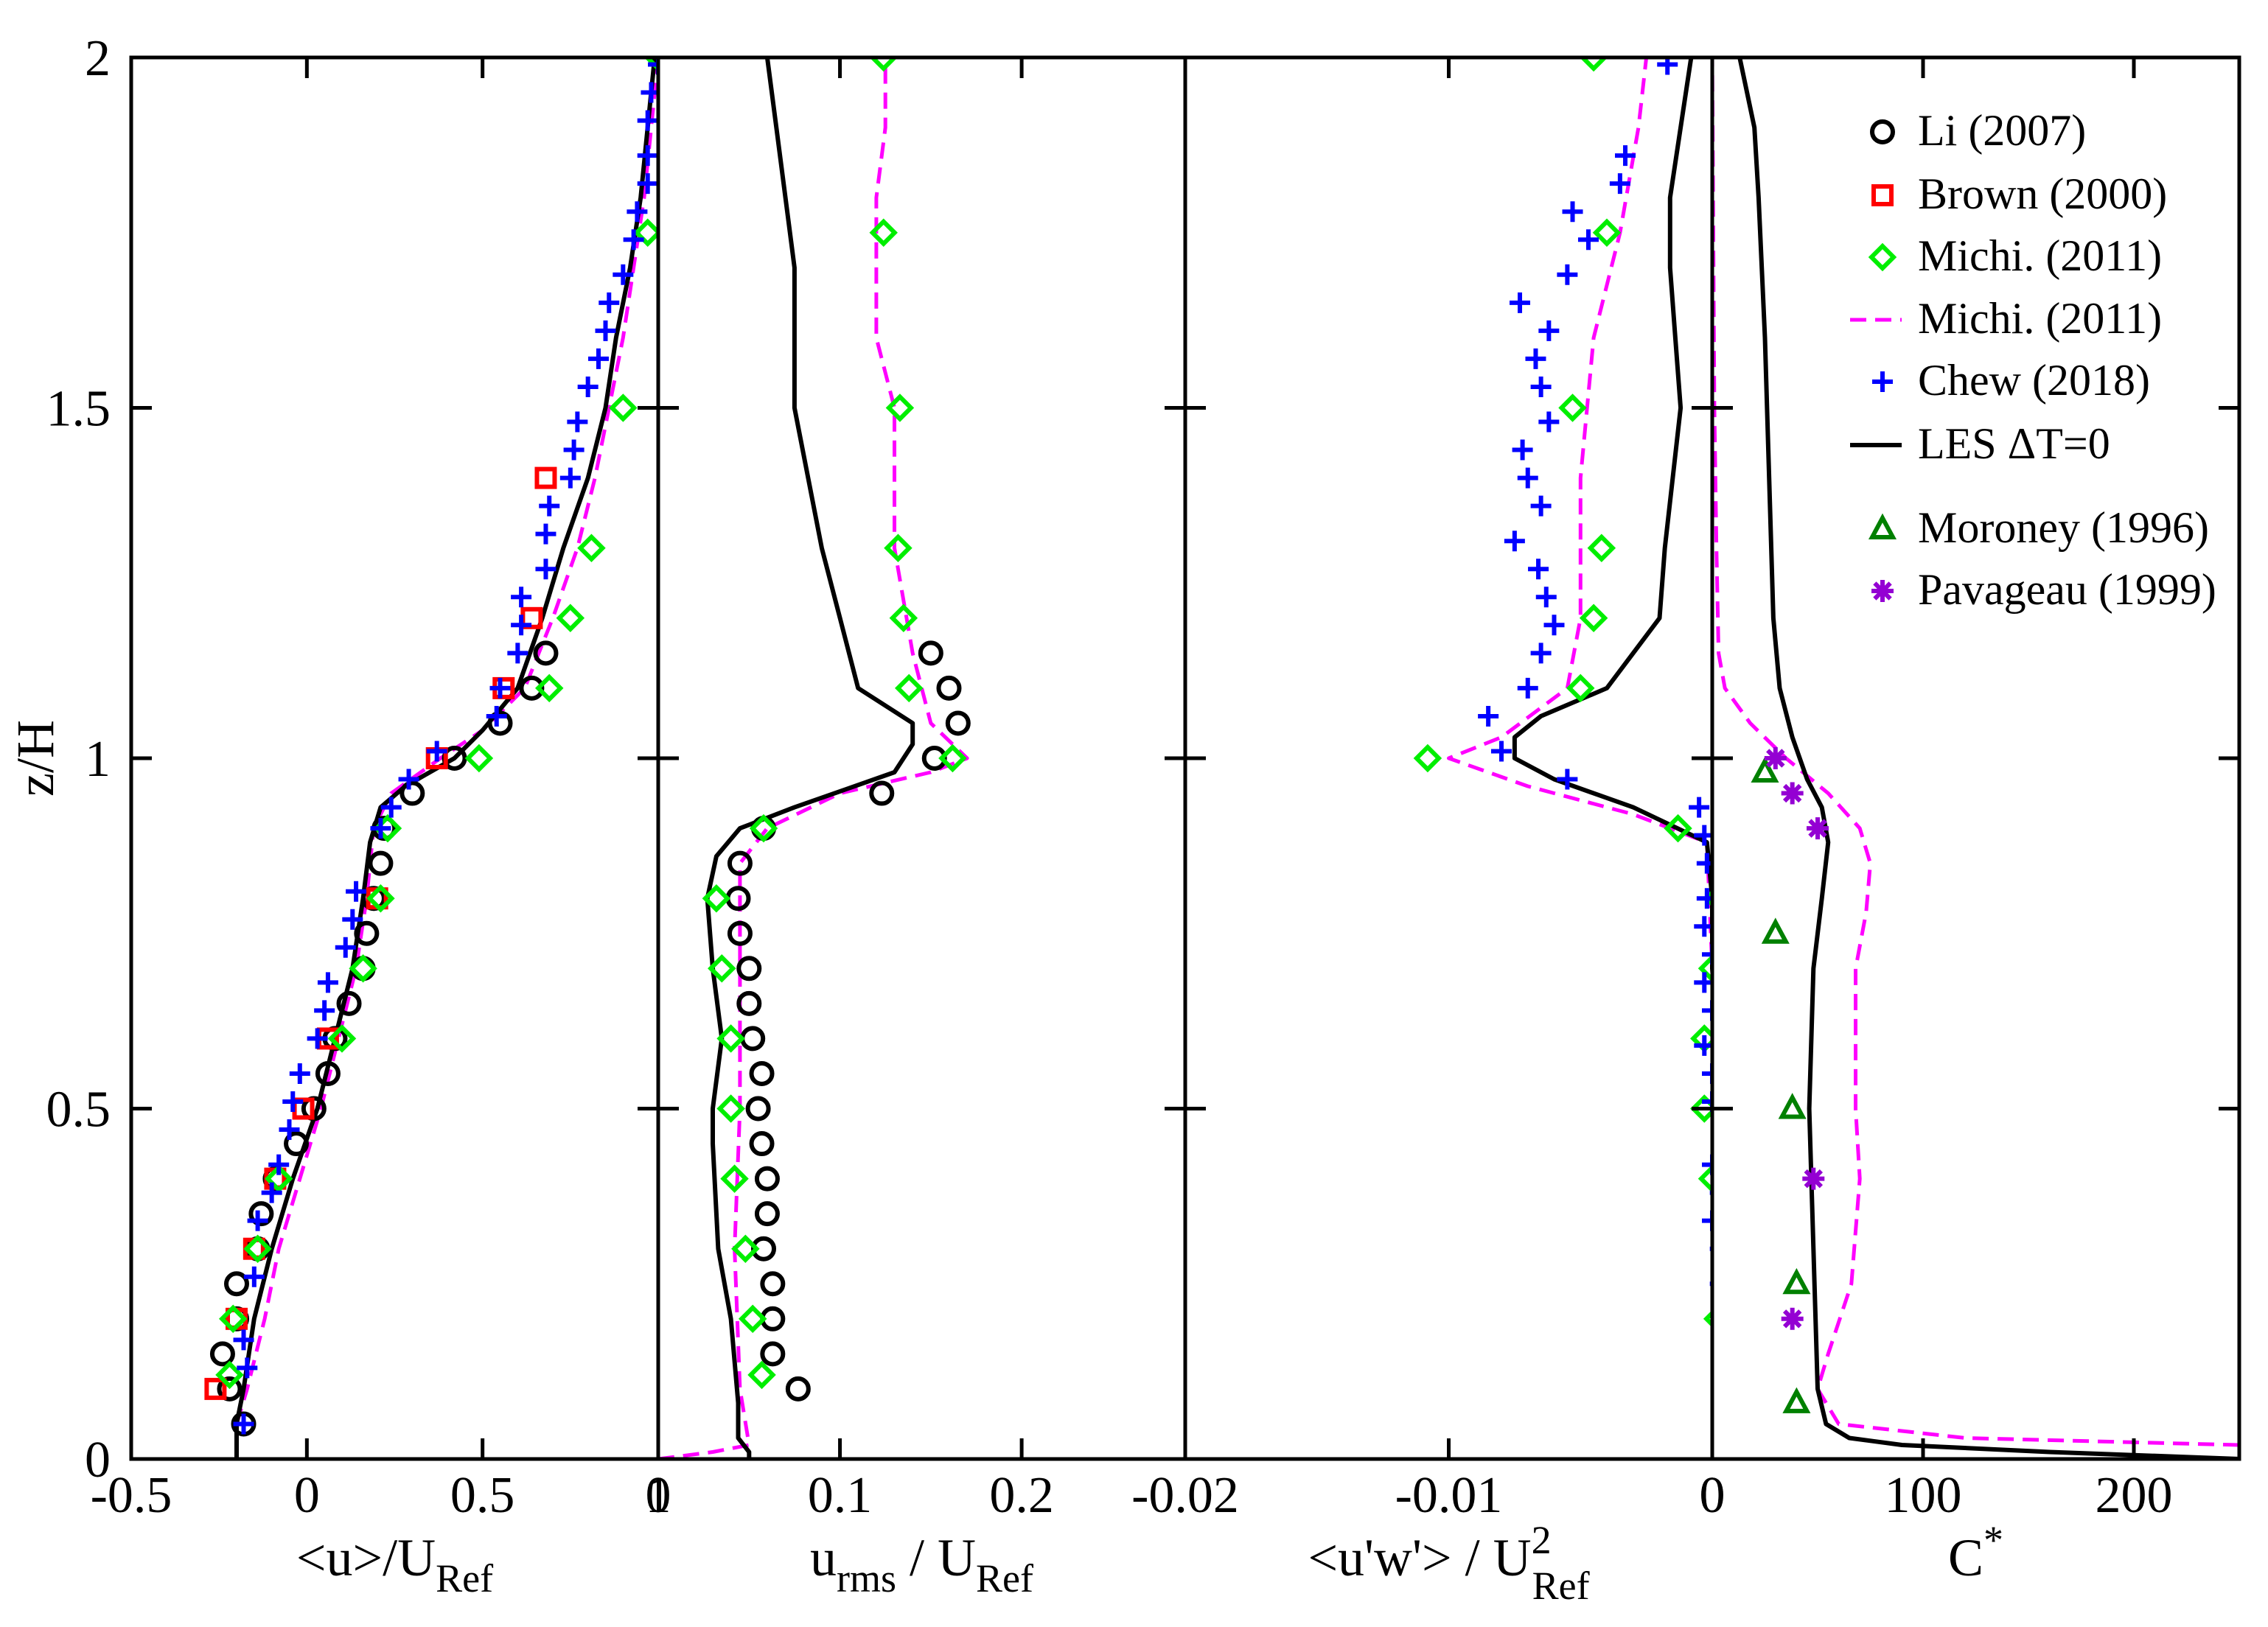 This screenshot has width=2268, height=1627. What do you see at coordinates (2067, 589) in the screenshot?
I see `legend-label-pavageau: Pavageau (1999)` at bounding box center [2067, 589].